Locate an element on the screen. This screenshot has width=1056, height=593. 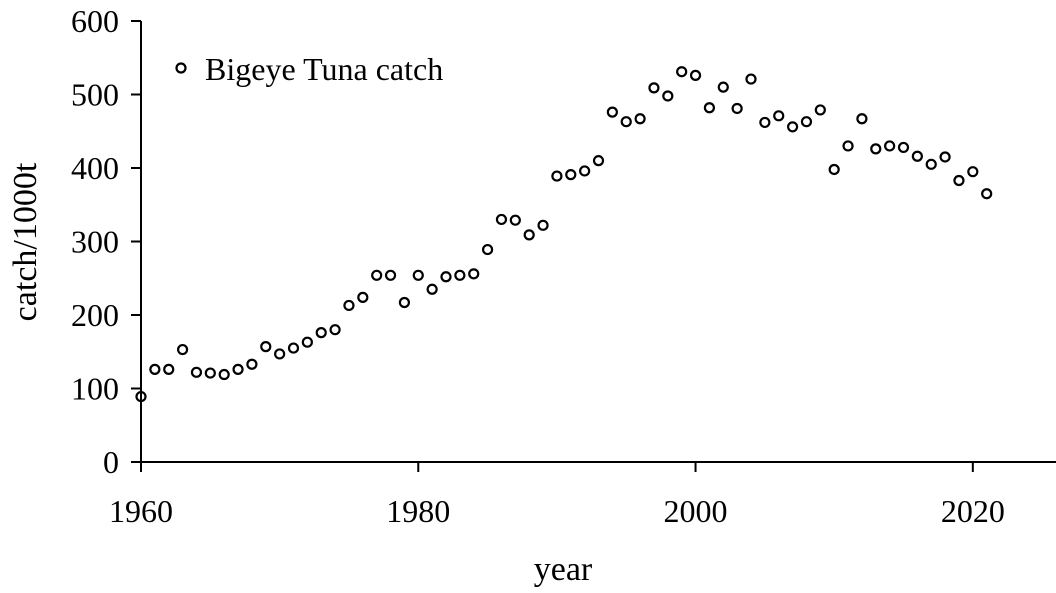
x-tick-label: 2000 is located at coordinates (696, 511).